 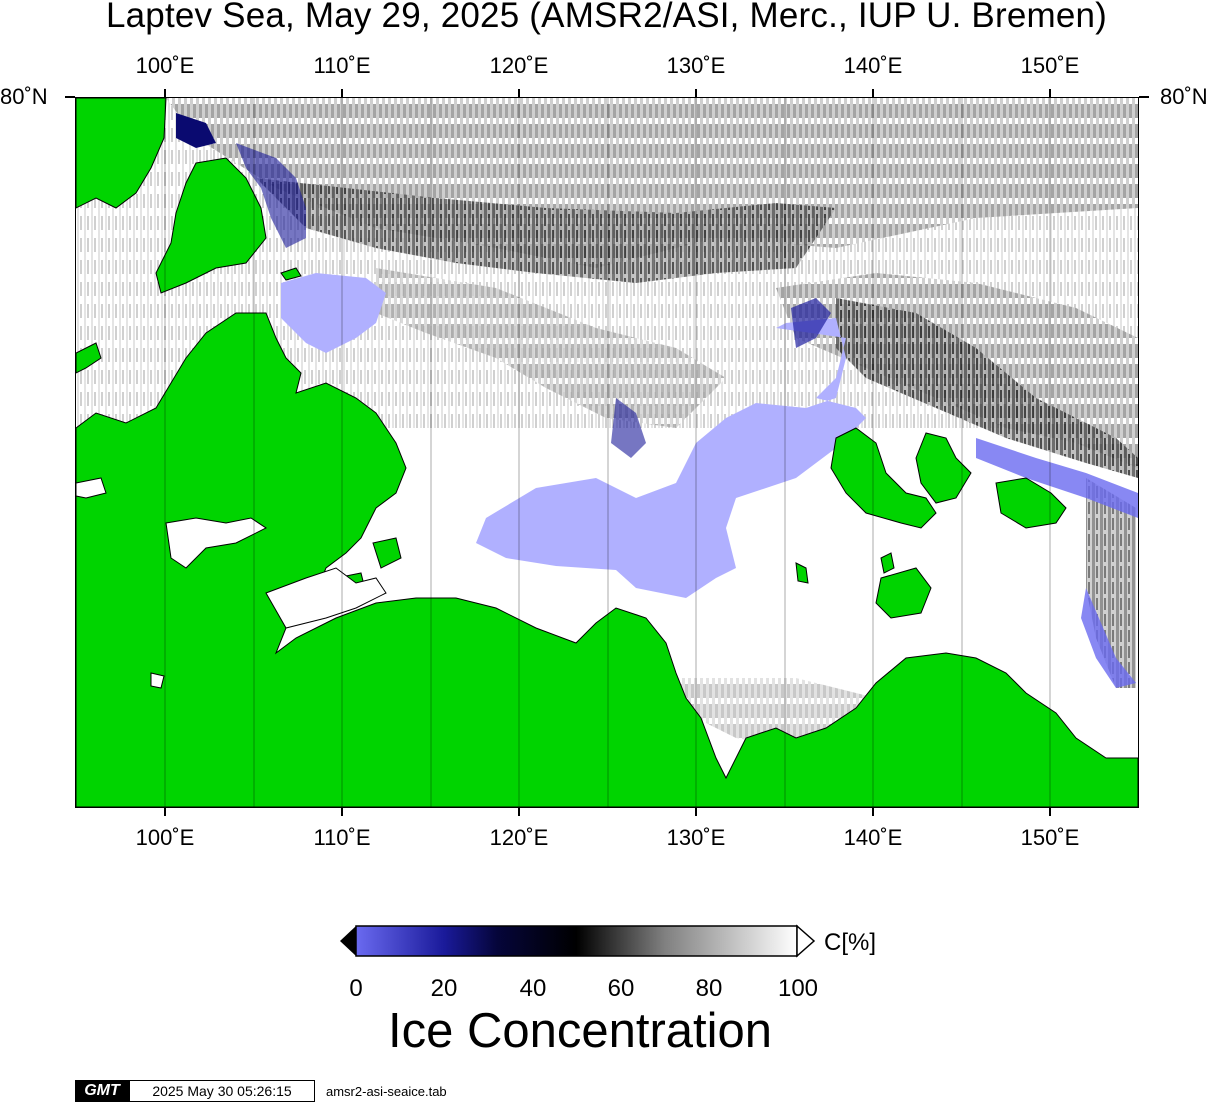 What do you see at coordinates (387, 553) in the screenshot?
I see `land-islet-begichev` at bounding box center [387, 553].